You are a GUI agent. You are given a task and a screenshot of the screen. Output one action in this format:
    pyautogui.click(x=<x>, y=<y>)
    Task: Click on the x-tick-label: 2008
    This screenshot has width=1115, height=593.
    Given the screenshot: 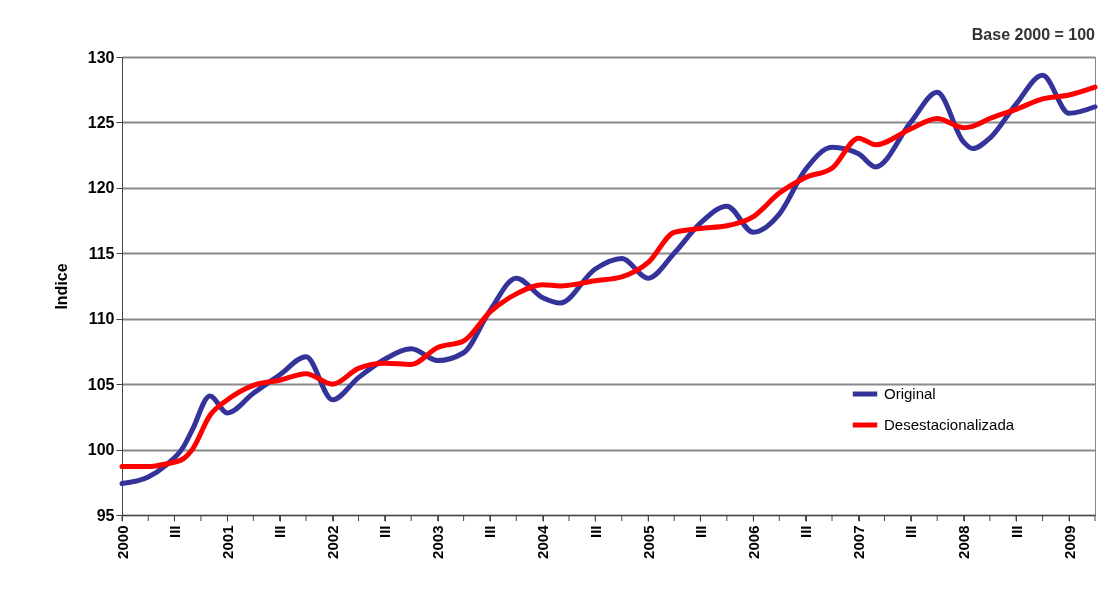 What is the action you would take?
    pyautogui.click(x=964, y=542)
    